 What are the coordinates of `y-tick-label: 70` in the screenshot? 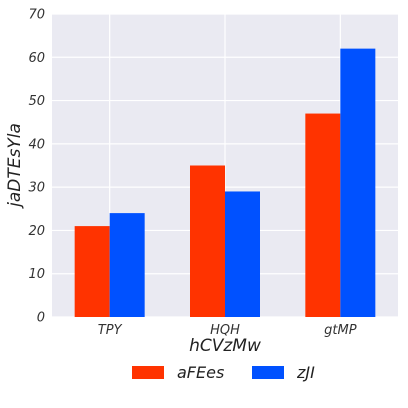 It's located at (36, 15).